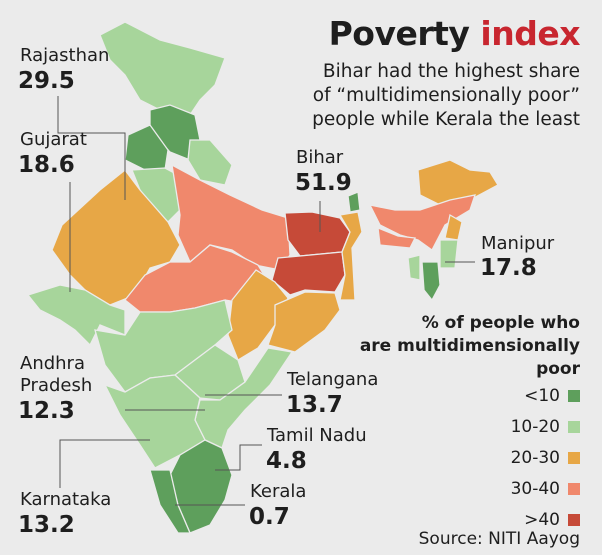 The width and height of the screenshot is (602, 555). Describe the element at coordinates (535, 427) in the screenshot. I see `legend-label: 10-20` at that location.